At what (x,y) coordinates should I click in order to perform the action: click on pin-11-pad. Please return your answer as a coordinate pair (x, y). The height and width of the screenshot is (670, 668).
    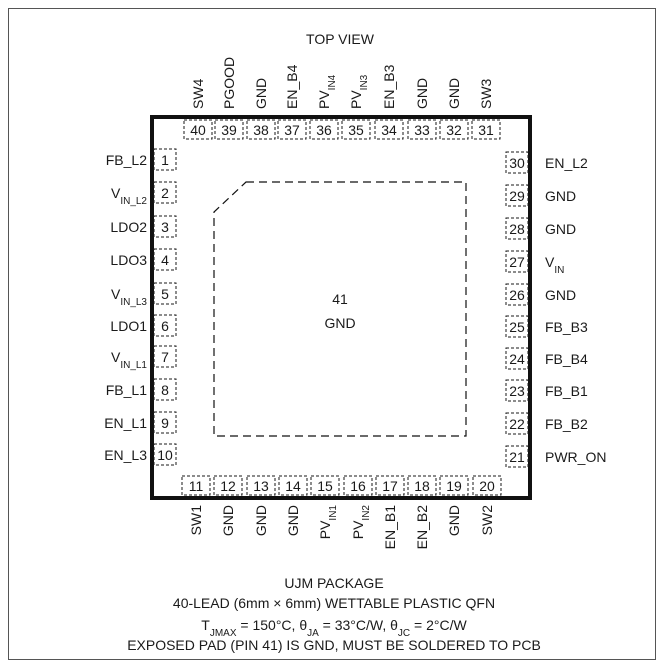
    Looking at the image, I should click on (196, 485).